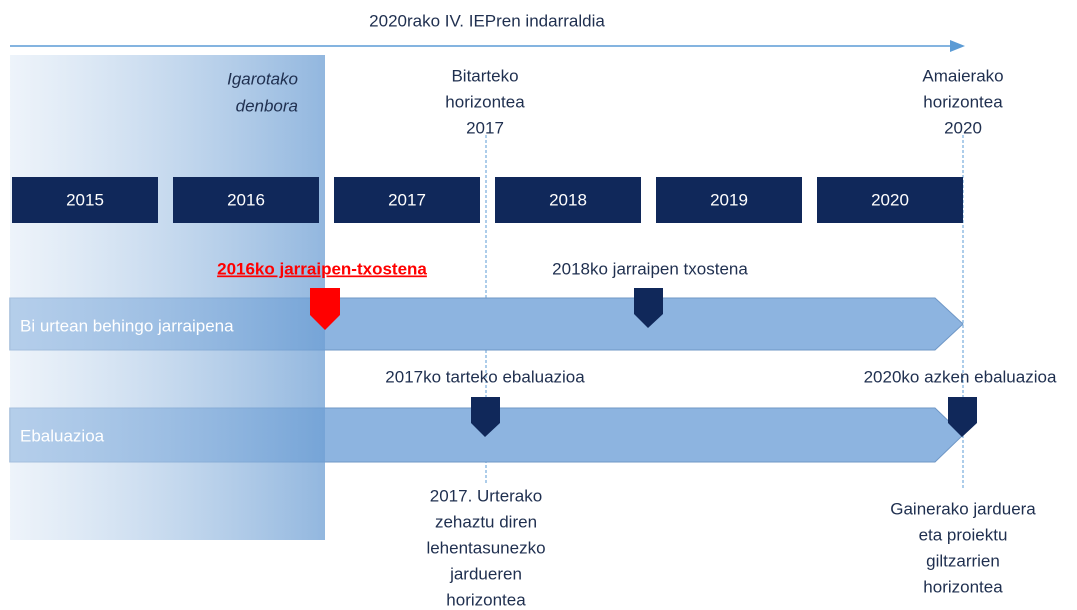 This screenshot has width=1077, height=610. I want to click on past-label: denbora, so click(267, 105).